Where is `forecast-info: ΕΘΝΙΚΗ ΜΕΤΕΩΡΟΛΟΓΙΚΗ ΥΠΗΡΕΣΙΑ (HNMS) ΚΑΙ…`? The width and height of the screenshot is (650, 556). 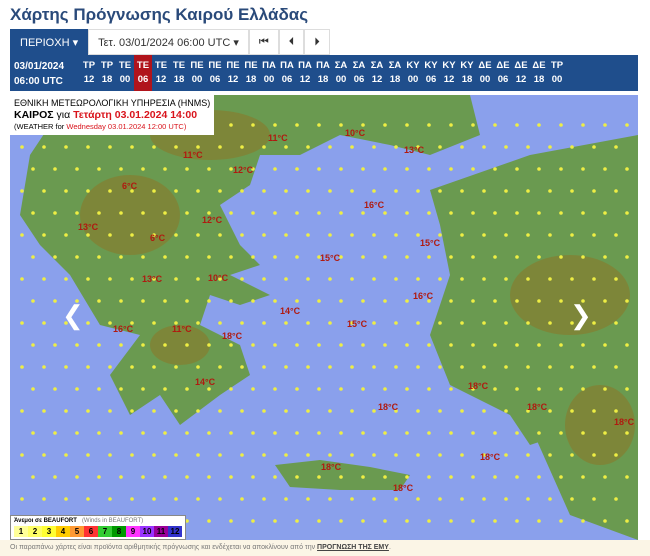 forecast-info: ΕΘΝΙΚΗ ΜΕΤΕΩΡΟΛΟΓΙΚΗ ΥΠΗΡΕΣΙΑ (HNMS) ΚΑΙ… is located at coordinates (112, 115).